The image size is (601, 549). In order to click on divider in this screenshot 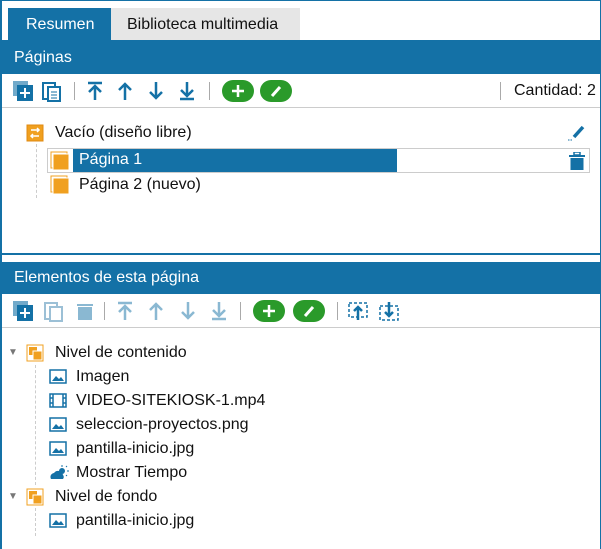, I will do `click(301, 254)`.